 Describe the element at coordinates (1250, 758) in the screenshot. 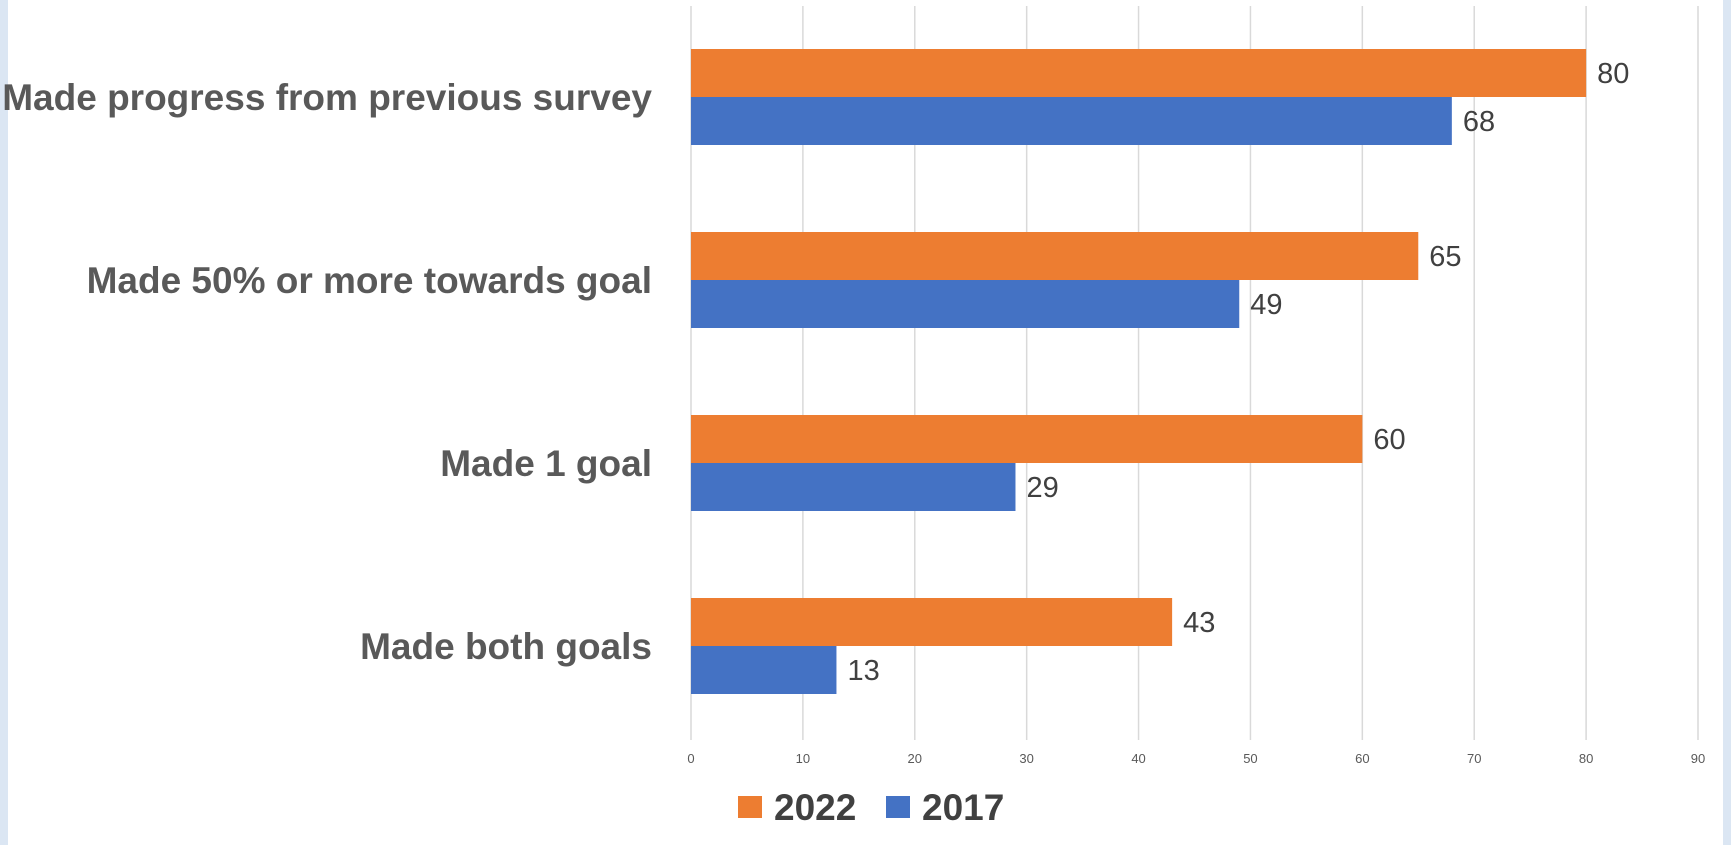

I see `x-tick-label-50: 50` at that location.